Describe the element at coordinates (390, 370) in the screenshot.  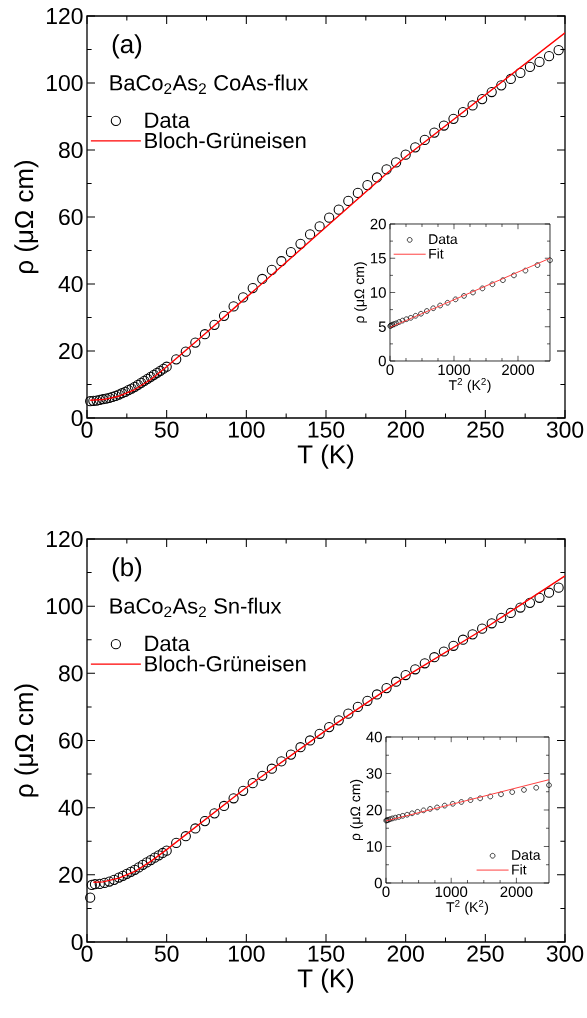
I see `x-tick-label: 0` at that location.